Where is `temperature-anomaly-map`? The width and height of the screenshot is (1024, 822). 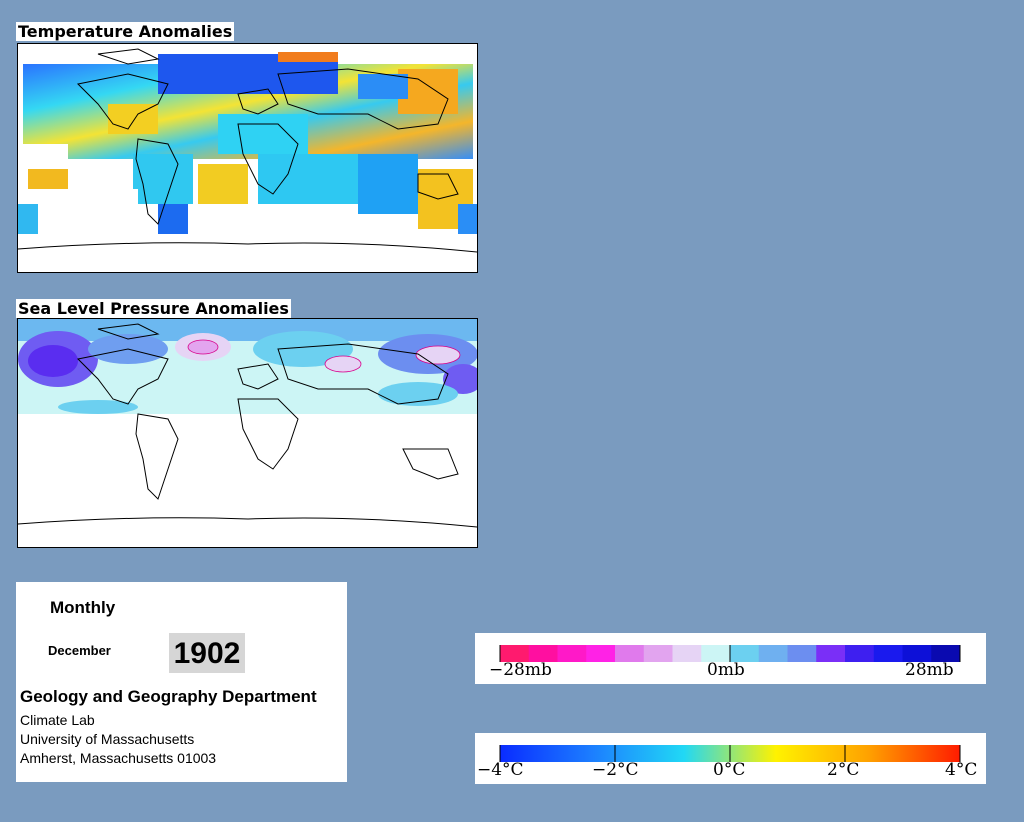 temperature-anomaly-map is located at coordinates (247, 158).